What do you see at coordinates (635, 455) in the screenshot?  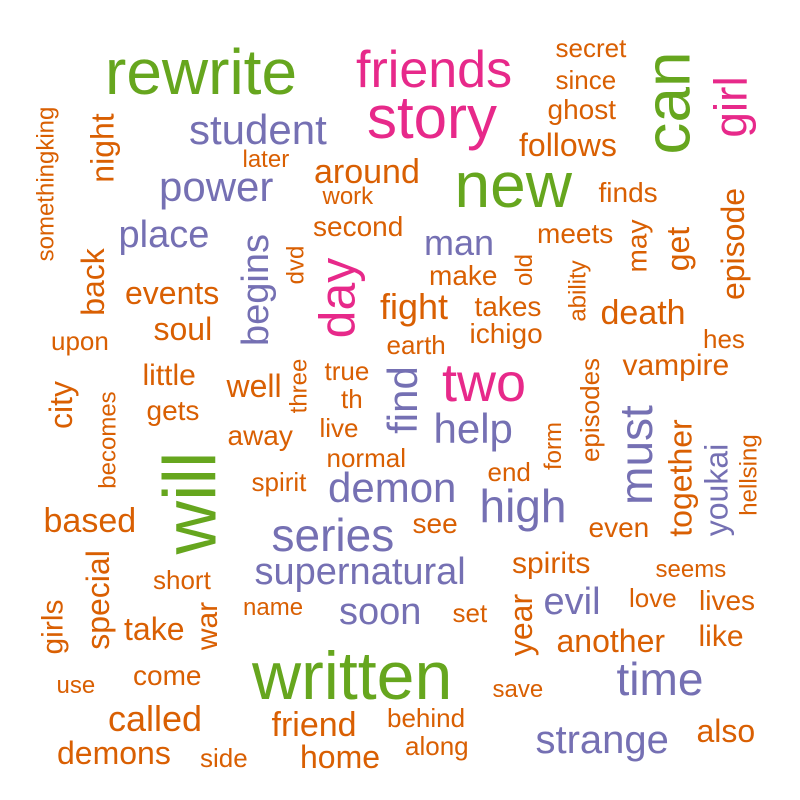 I see `word-must: must` at bounding box center [635, 455].